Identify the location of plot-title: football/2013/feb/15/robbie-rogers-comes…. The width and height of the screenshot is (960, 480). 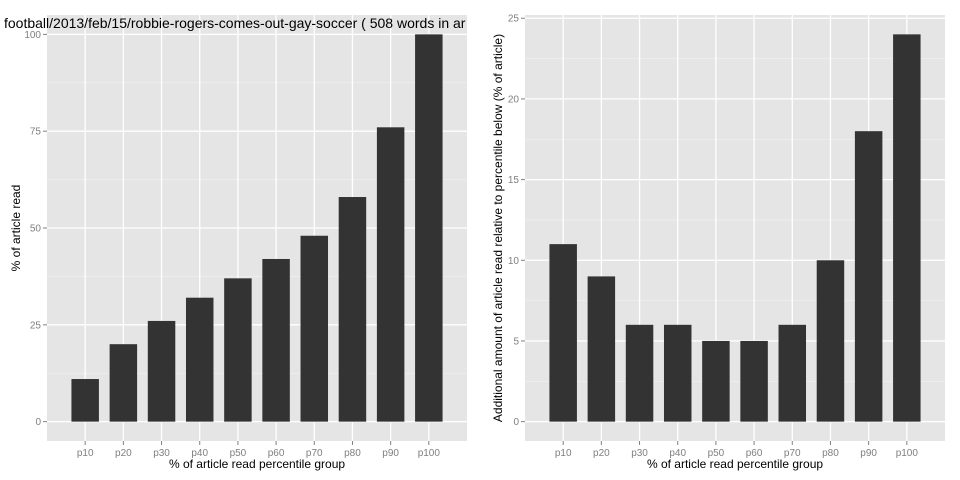
(235, 23).